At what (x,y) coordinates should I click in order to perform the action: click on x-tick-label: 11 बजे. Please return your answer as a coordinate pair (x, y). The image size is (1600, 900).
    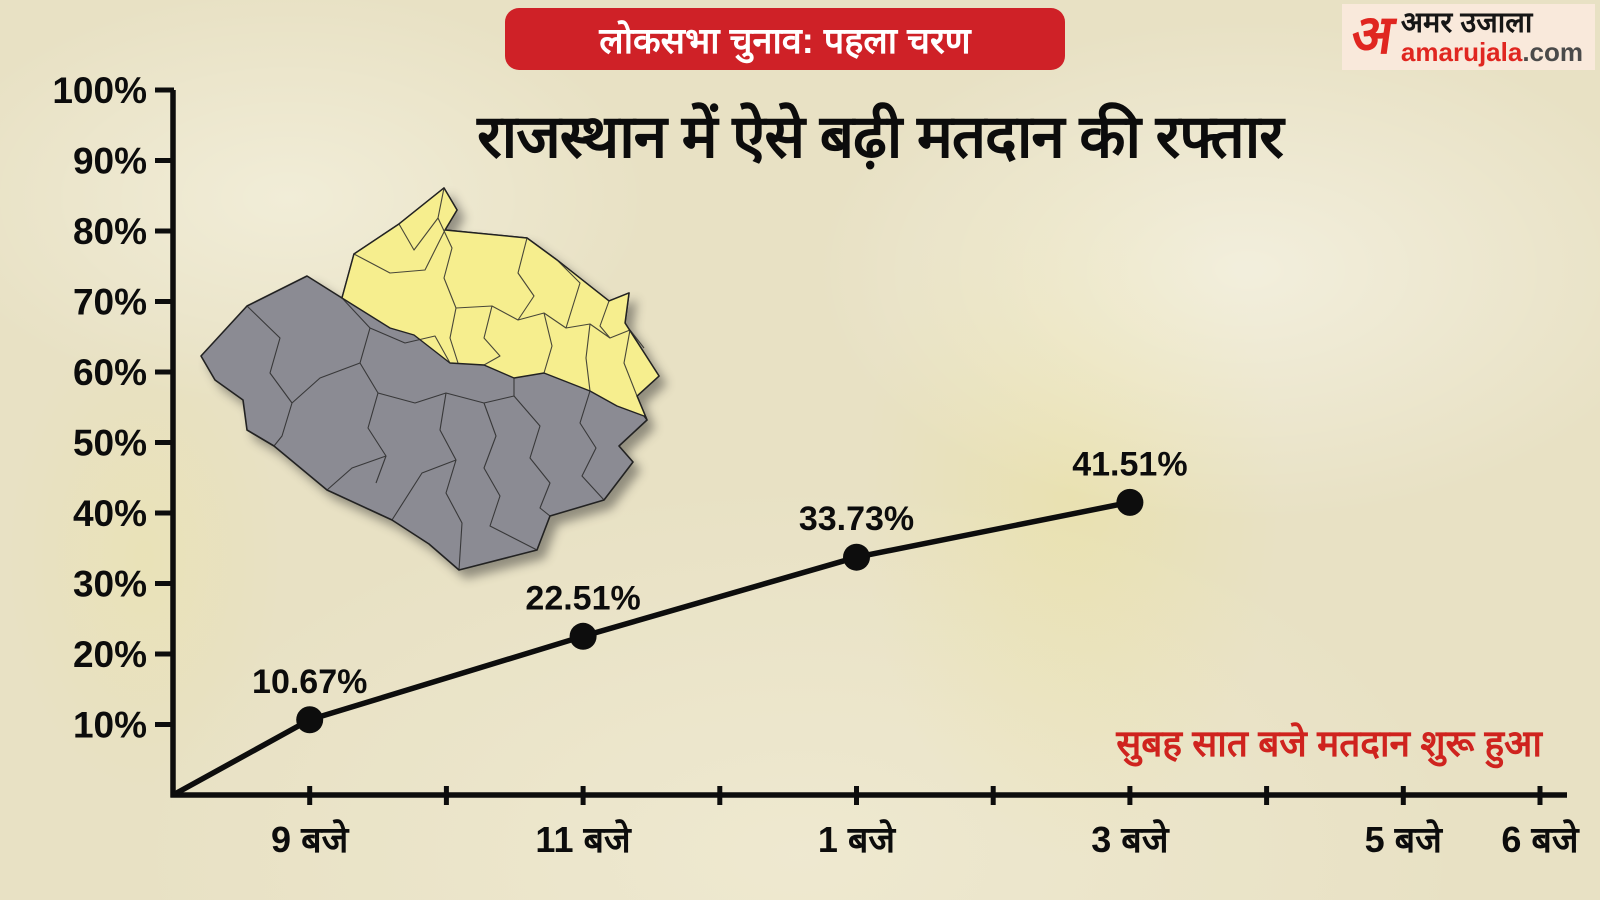
    Looking at the image, I should click on (583, 839).